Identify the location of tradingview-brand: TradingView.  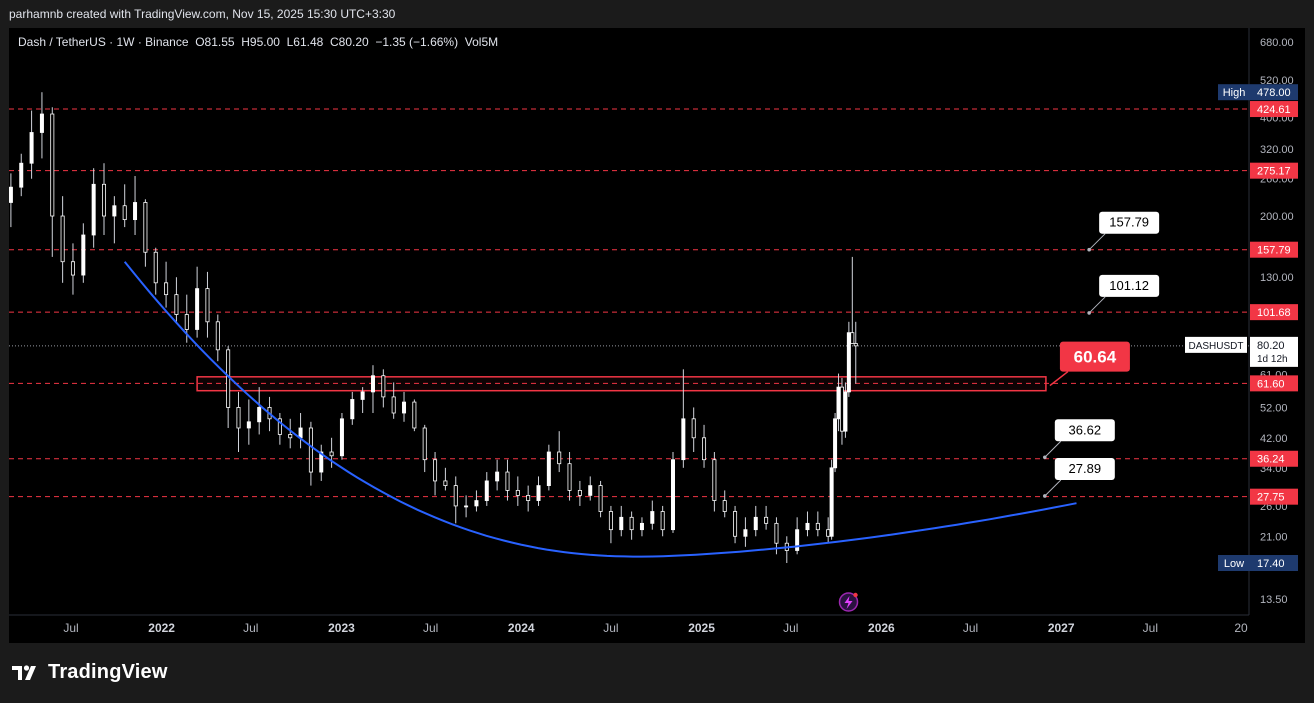
(90, 672).